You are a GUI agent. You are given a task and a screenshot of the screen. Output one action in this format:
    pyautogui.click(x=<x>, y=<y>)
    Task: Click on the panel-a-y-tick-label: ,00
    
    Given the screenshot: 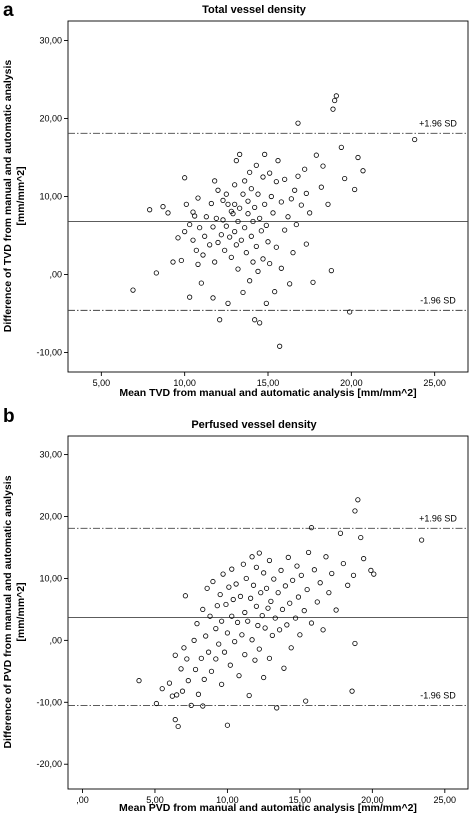 What is the action you would take?
    pyautogui.click(x=55, y=275)
    